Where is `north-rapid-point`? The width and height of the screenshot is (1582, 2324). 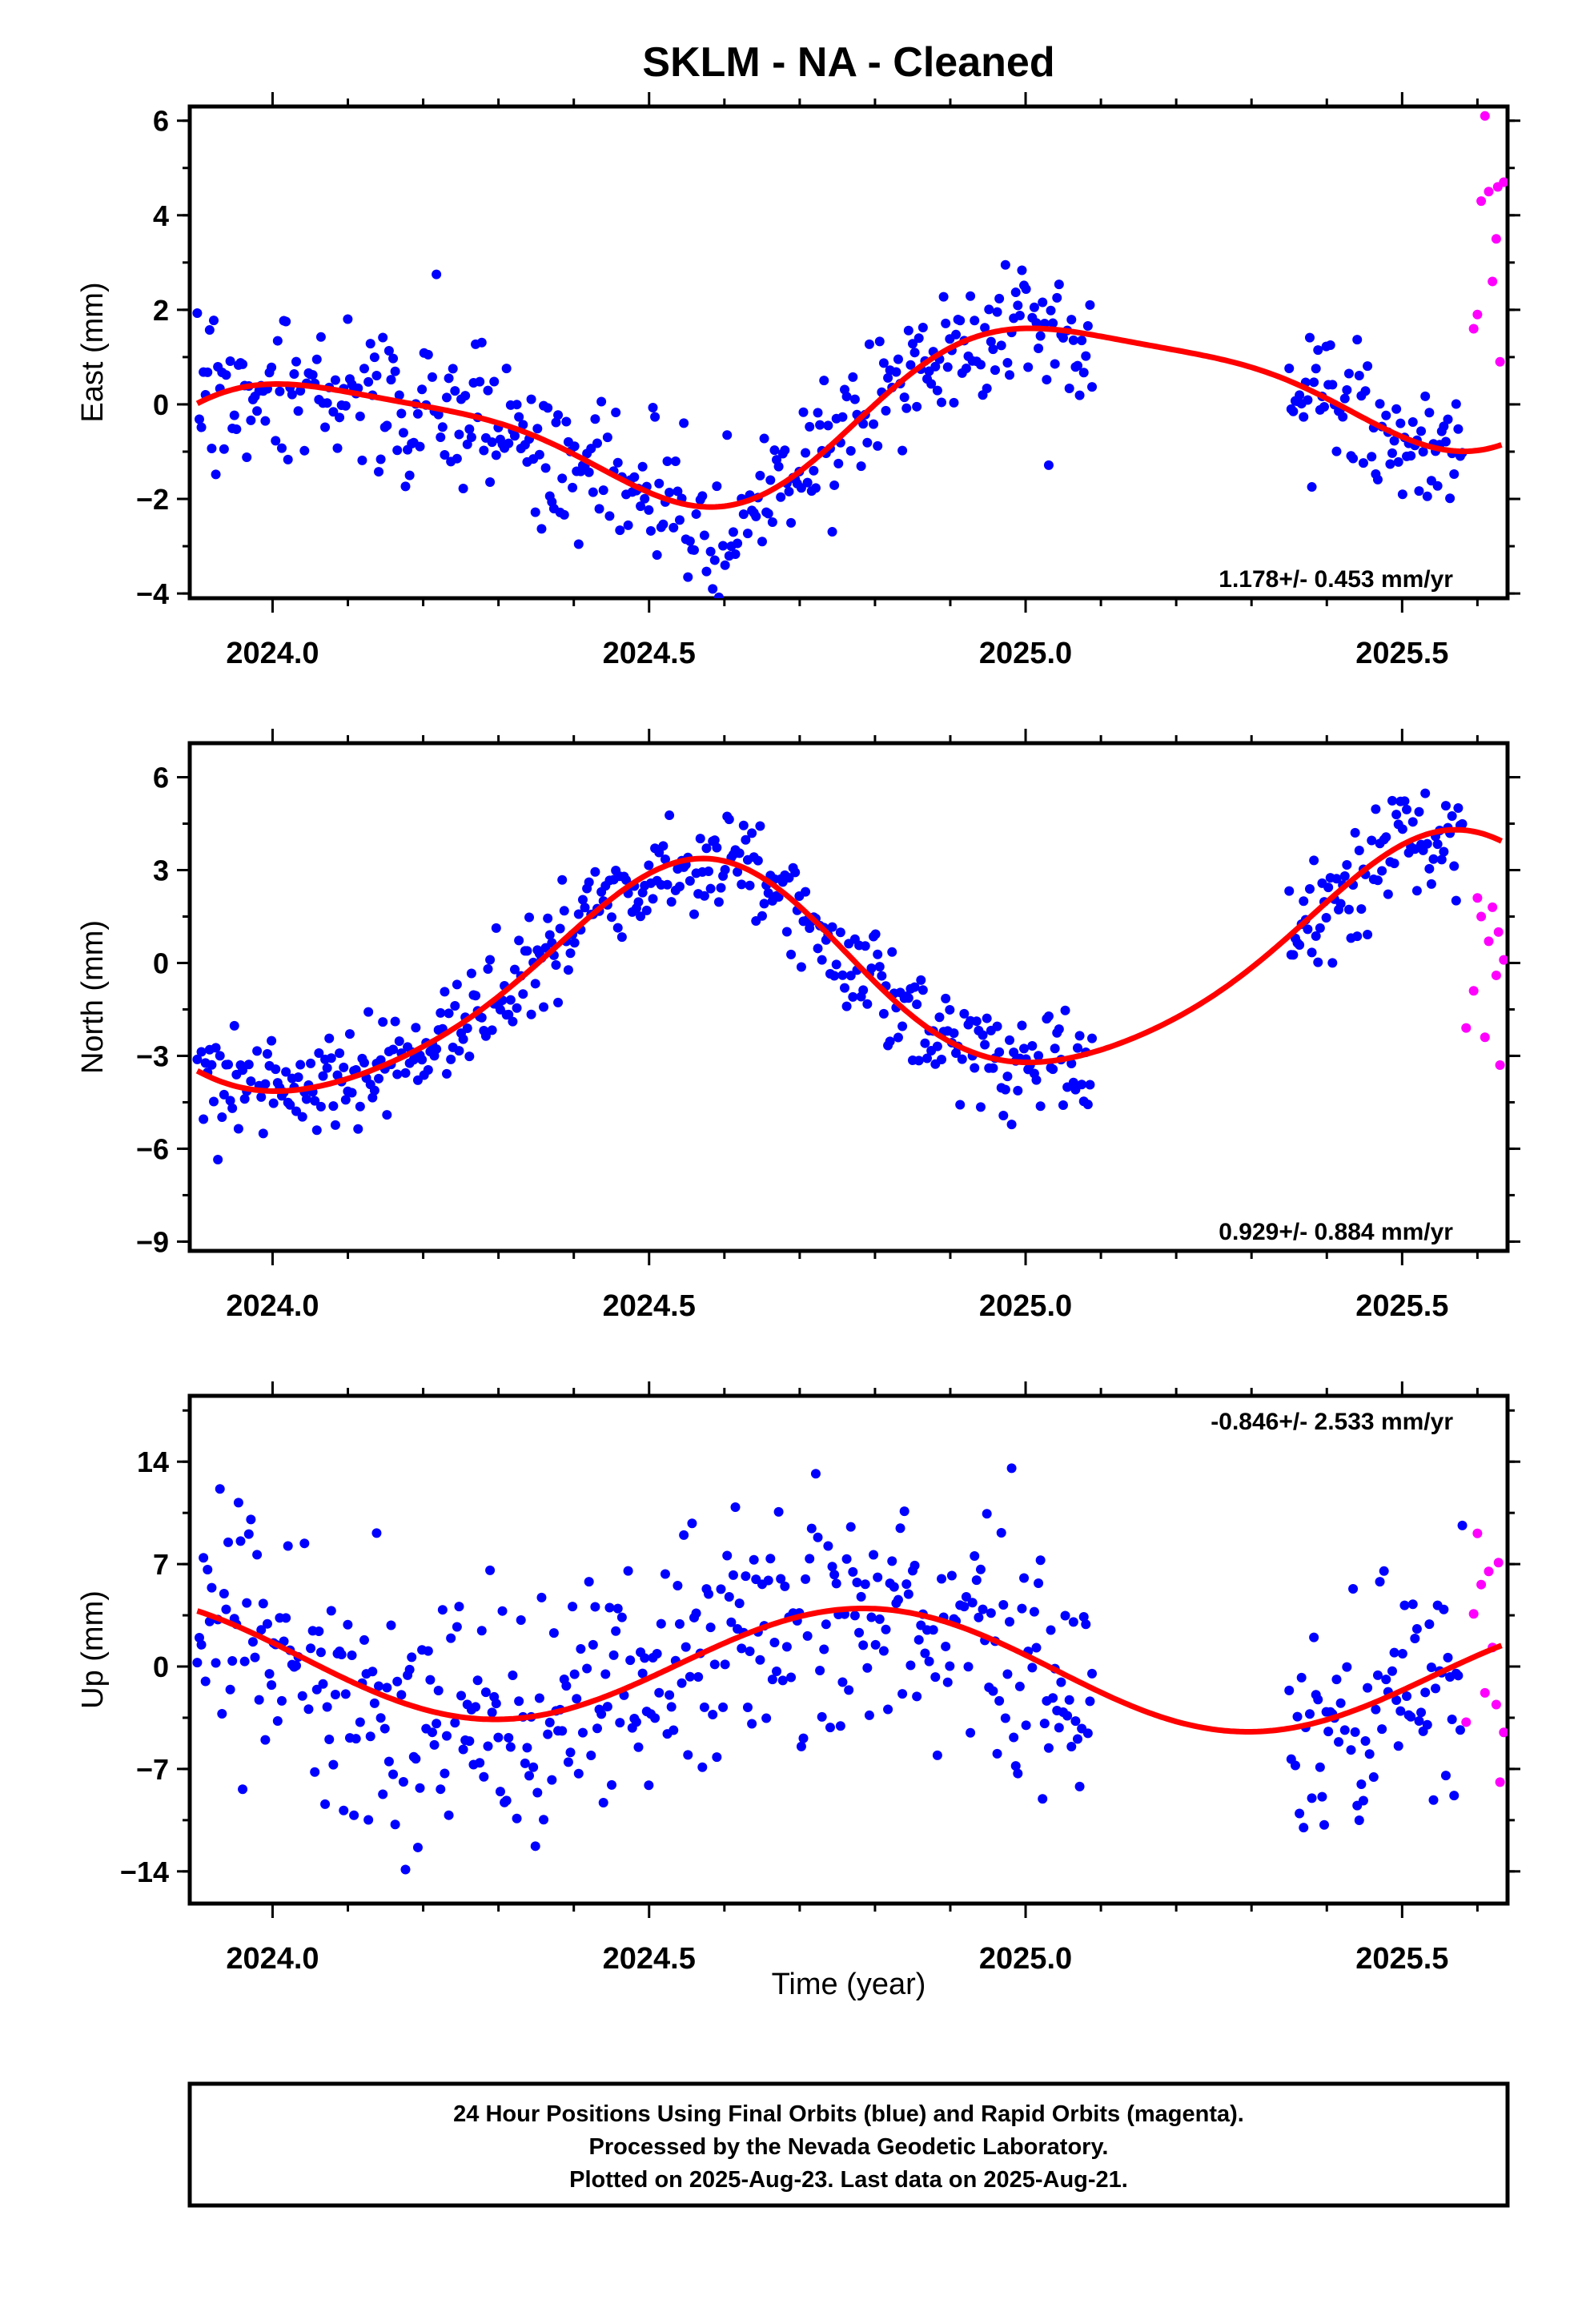 north-rapid-point is located at coordinates (1477, 898).